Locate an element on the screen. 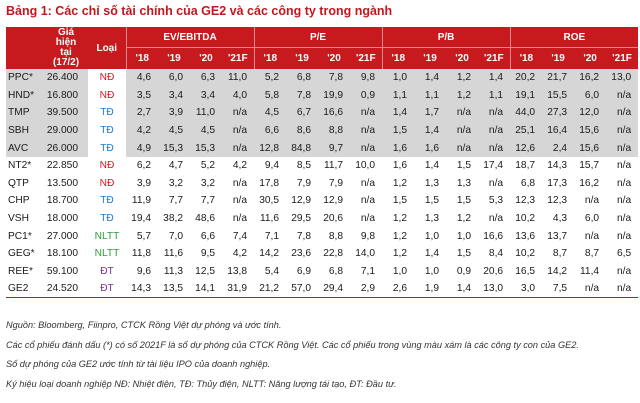  roe-cell: 27,3 is located at coordinates (558, 113).